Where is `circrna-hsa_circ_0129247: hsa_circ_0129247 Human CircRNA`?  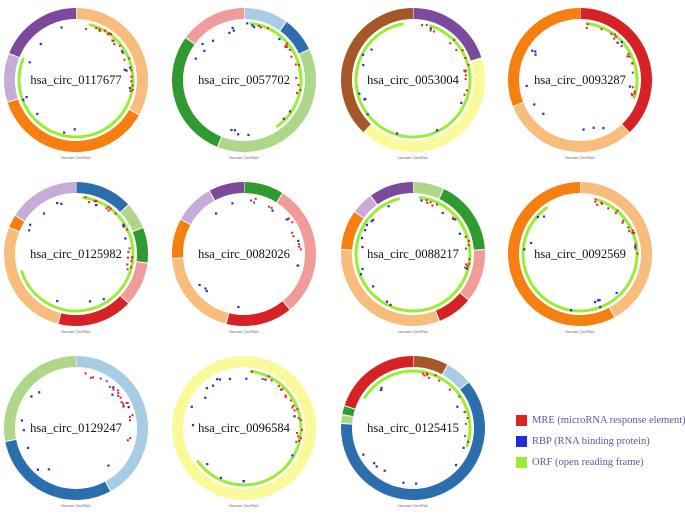
circrna-hsa_circ_0129247: hsa_circ_0129247 Human CircRNA is located at coordinates (76, 432).